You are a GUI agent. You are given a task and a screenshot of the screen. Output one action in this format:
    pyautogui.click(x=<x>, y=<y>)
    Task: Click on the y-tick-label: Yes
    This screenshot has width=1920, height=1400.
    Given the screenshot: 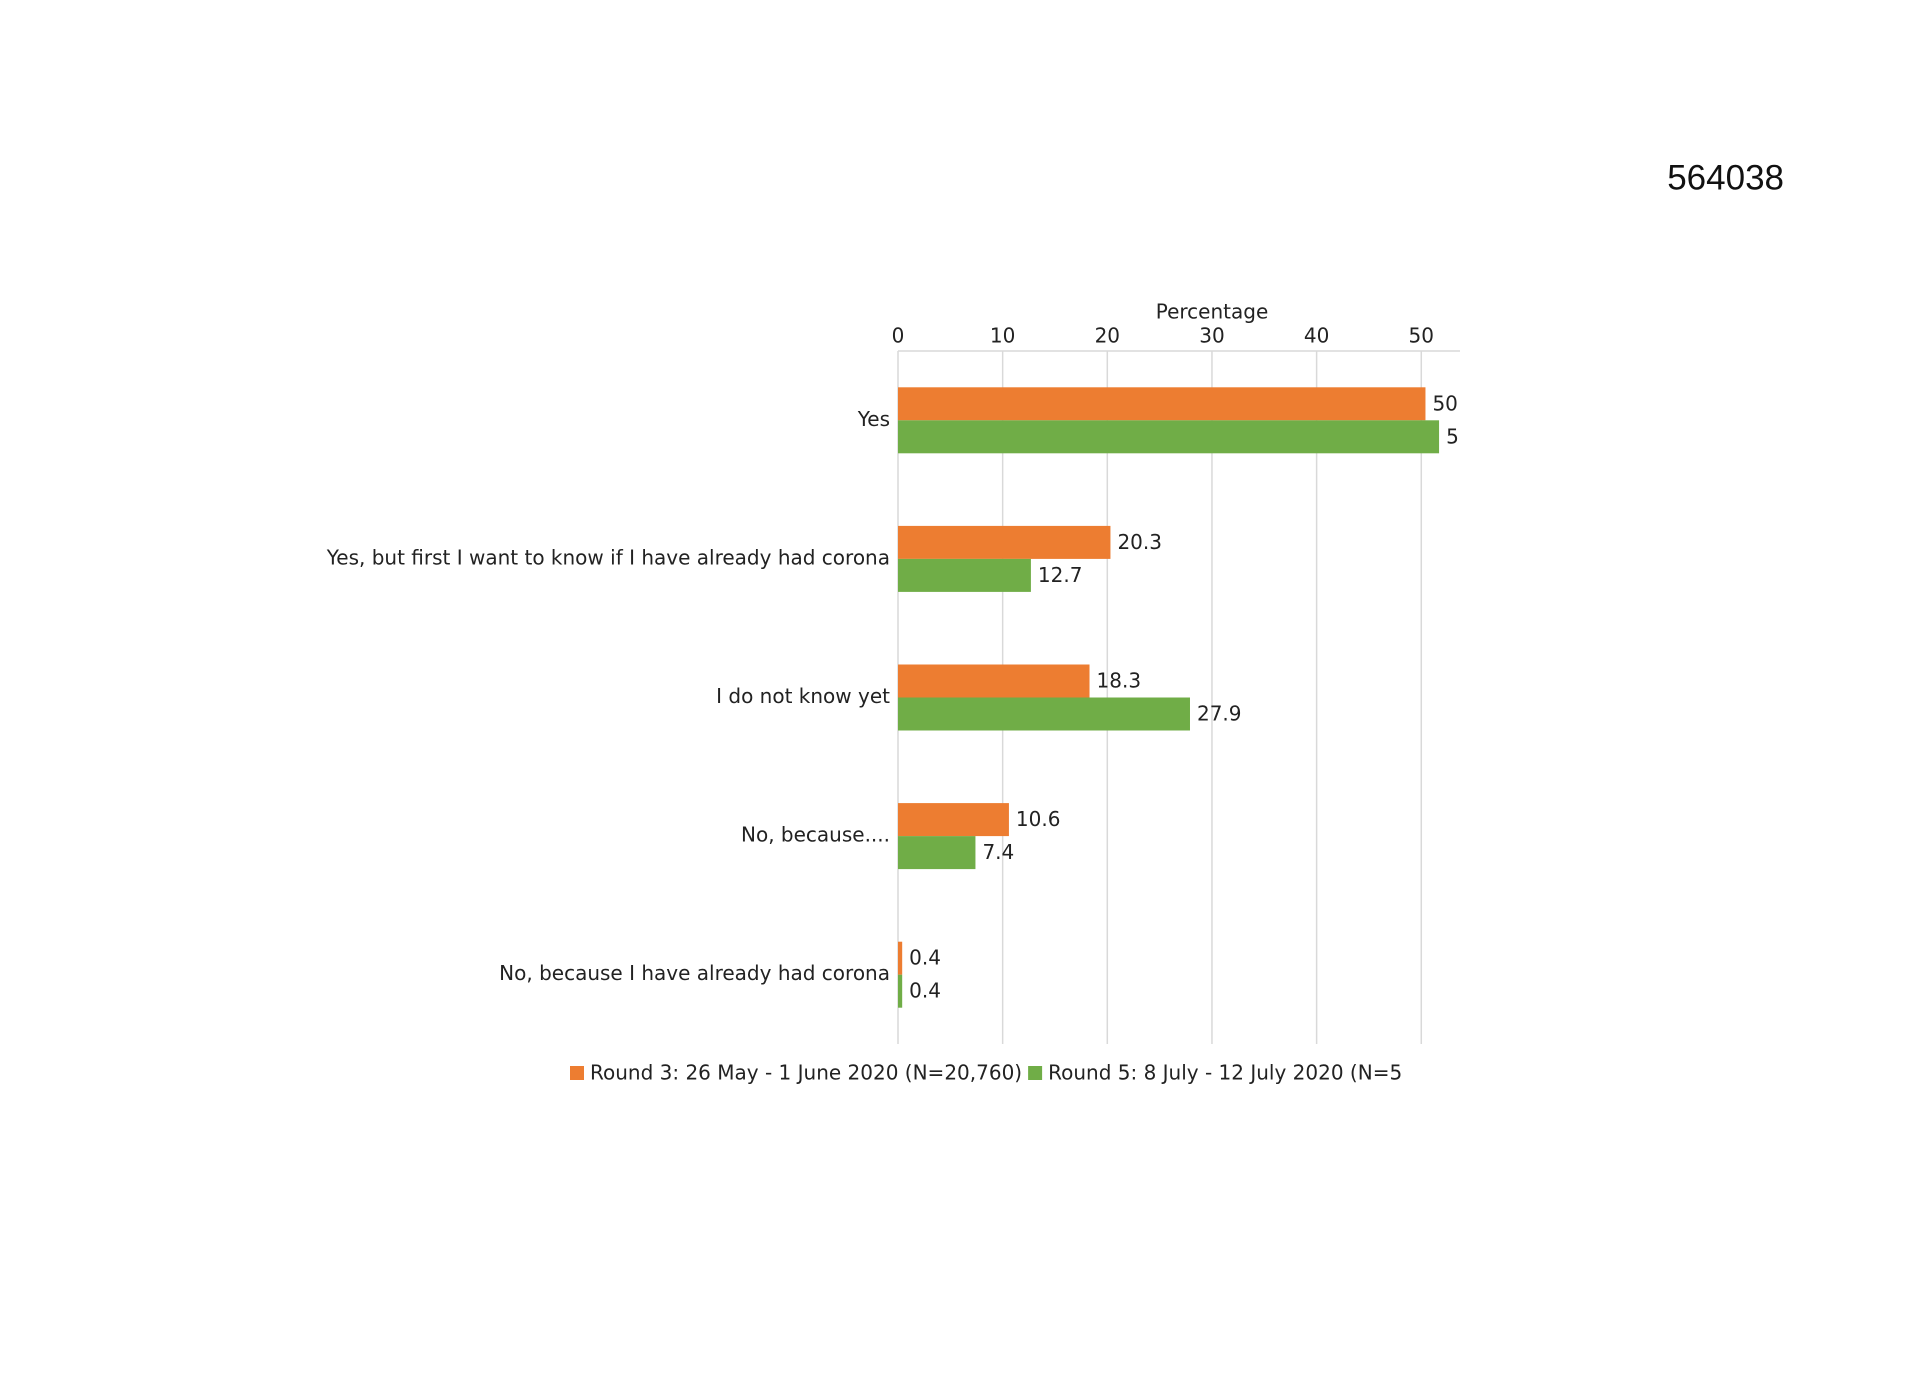 What is the action you would take?
    pyautogui.click(x=873, y=419)
    